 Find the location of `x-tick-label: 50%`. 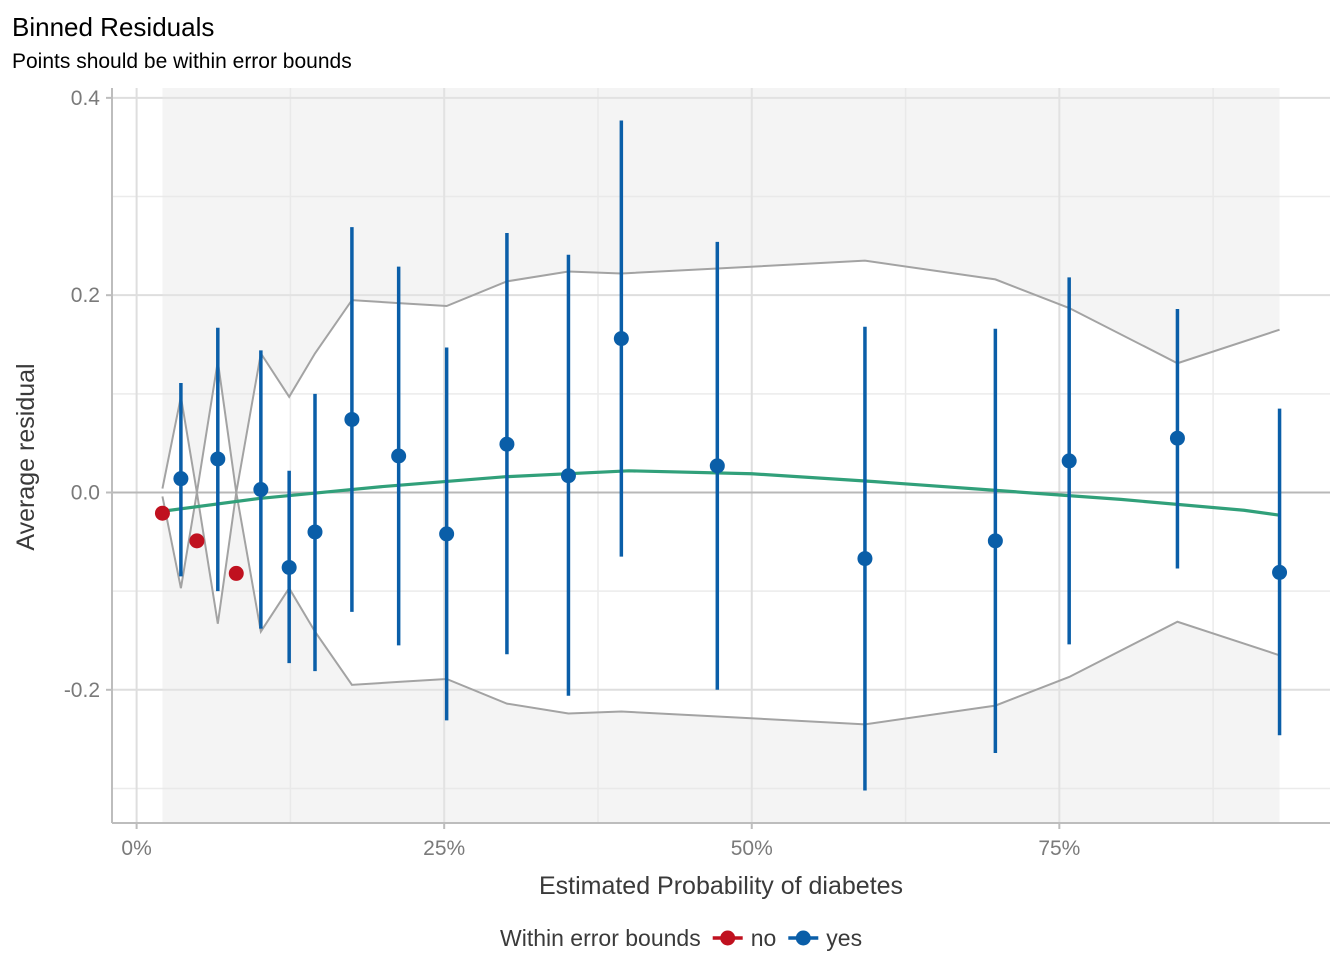

x-tick-label: 50% is located at coordinates (752, 848).